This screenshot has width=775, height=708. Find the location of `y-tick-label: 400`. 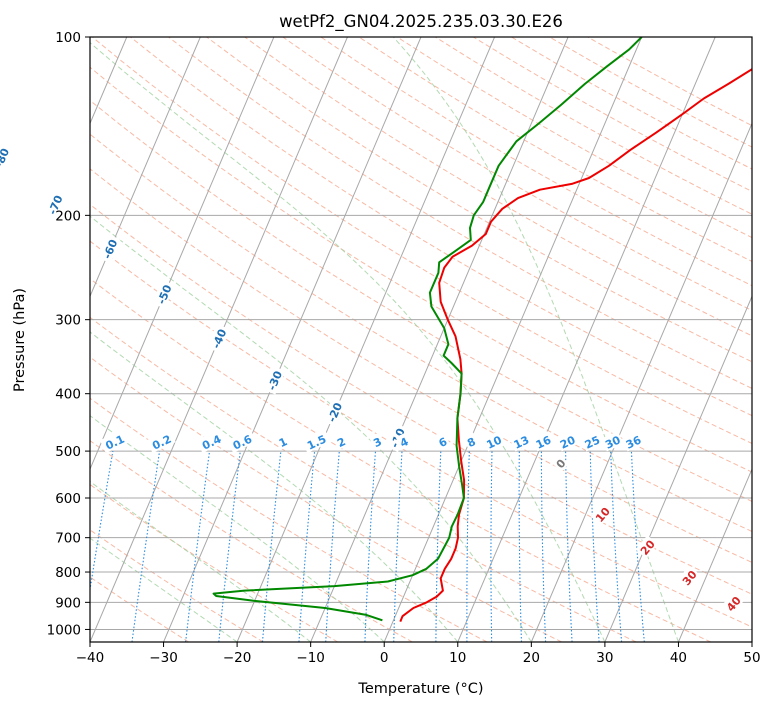

y-tick-label: 400 is located at coordinates (68, 395).